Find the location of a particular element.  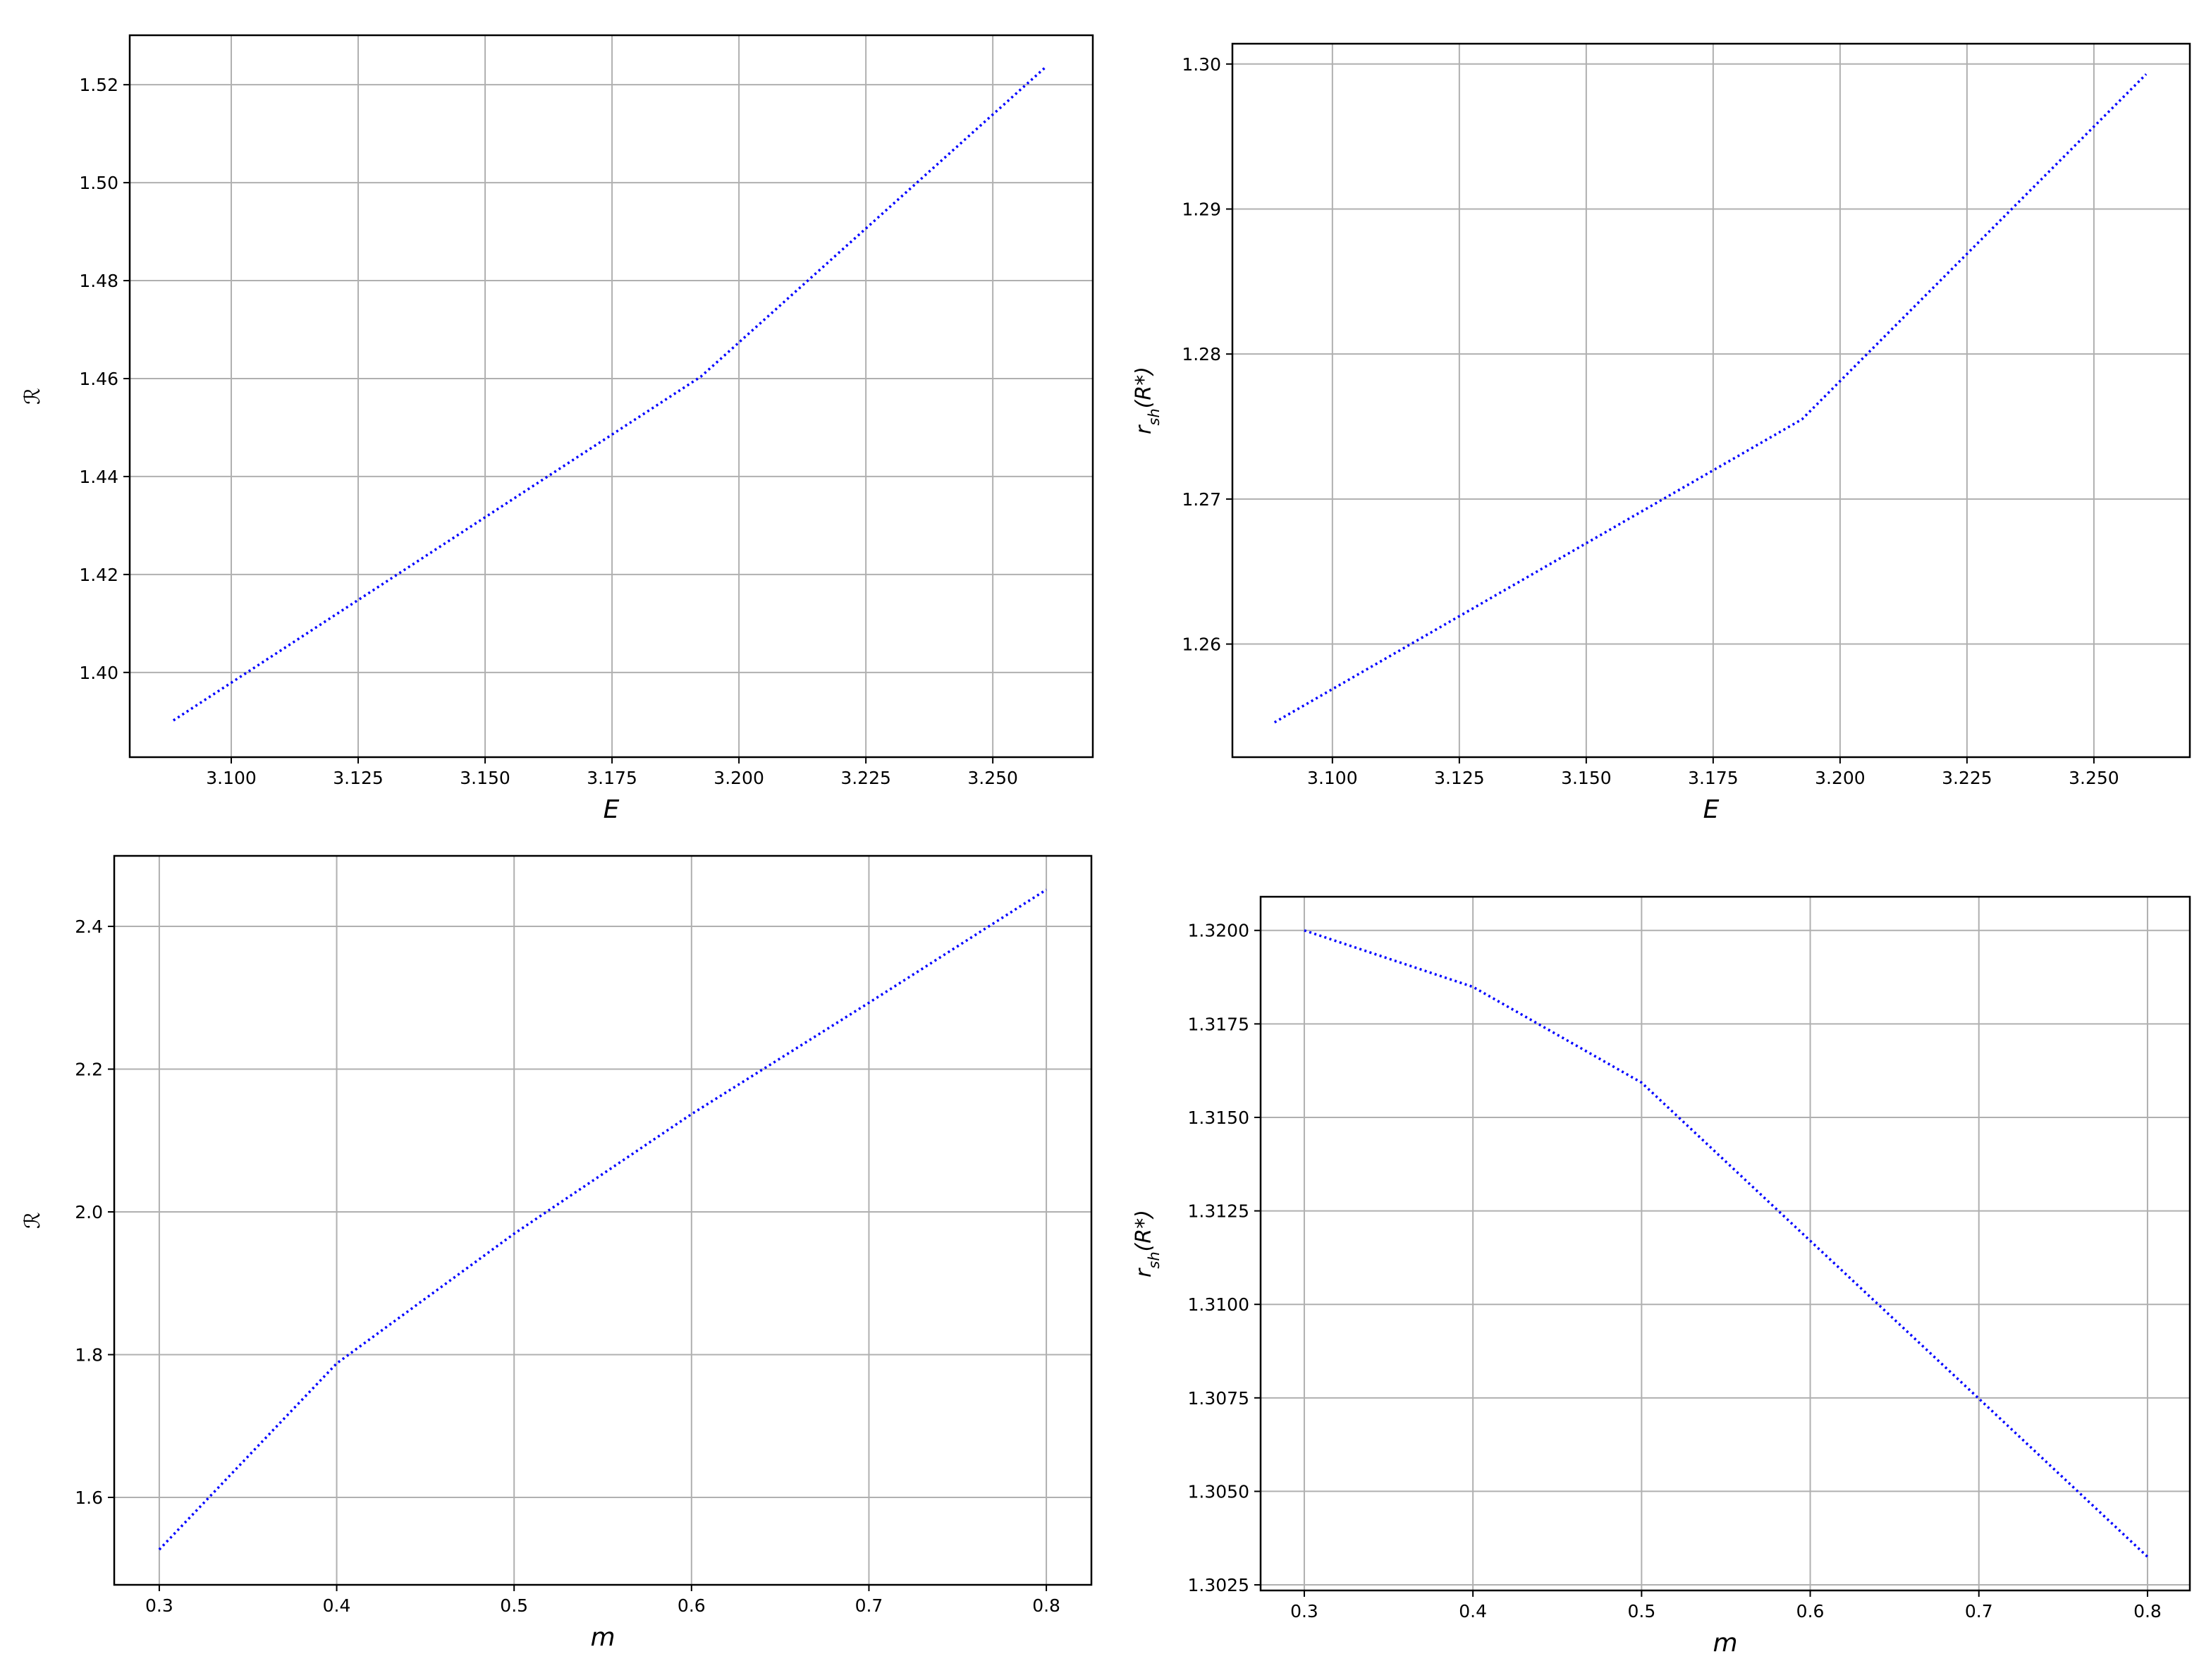

y-tick-label: 2.0 is located at coordinates (89, 1212).